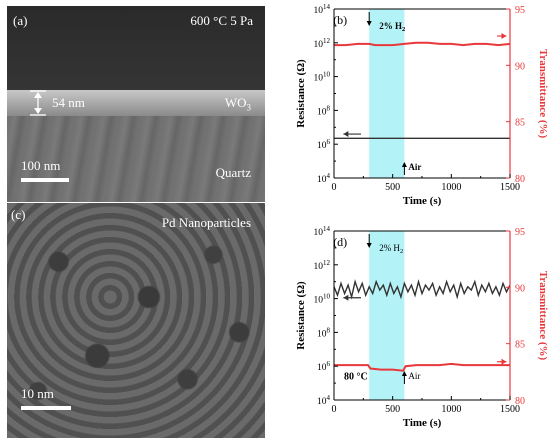 The image size is (550, 444). I want to click on resistance-series-line, so click(422, 289).